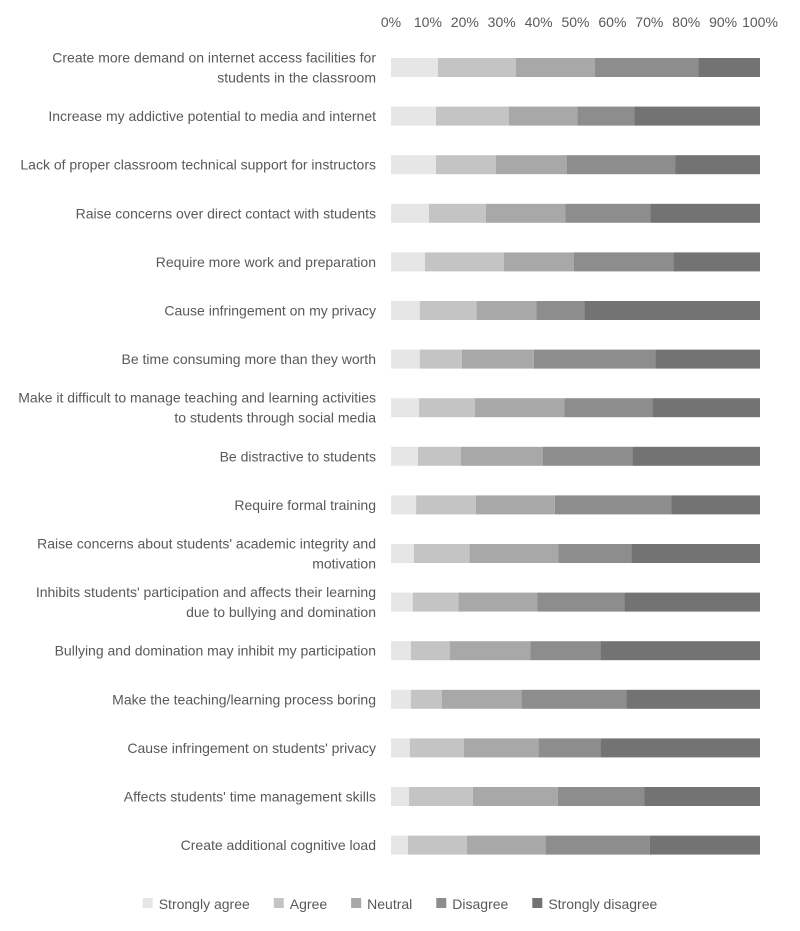  Describe the element at coordinates (465, 22) in the screenshot. I see `x-tick-label: 20%` at that location.